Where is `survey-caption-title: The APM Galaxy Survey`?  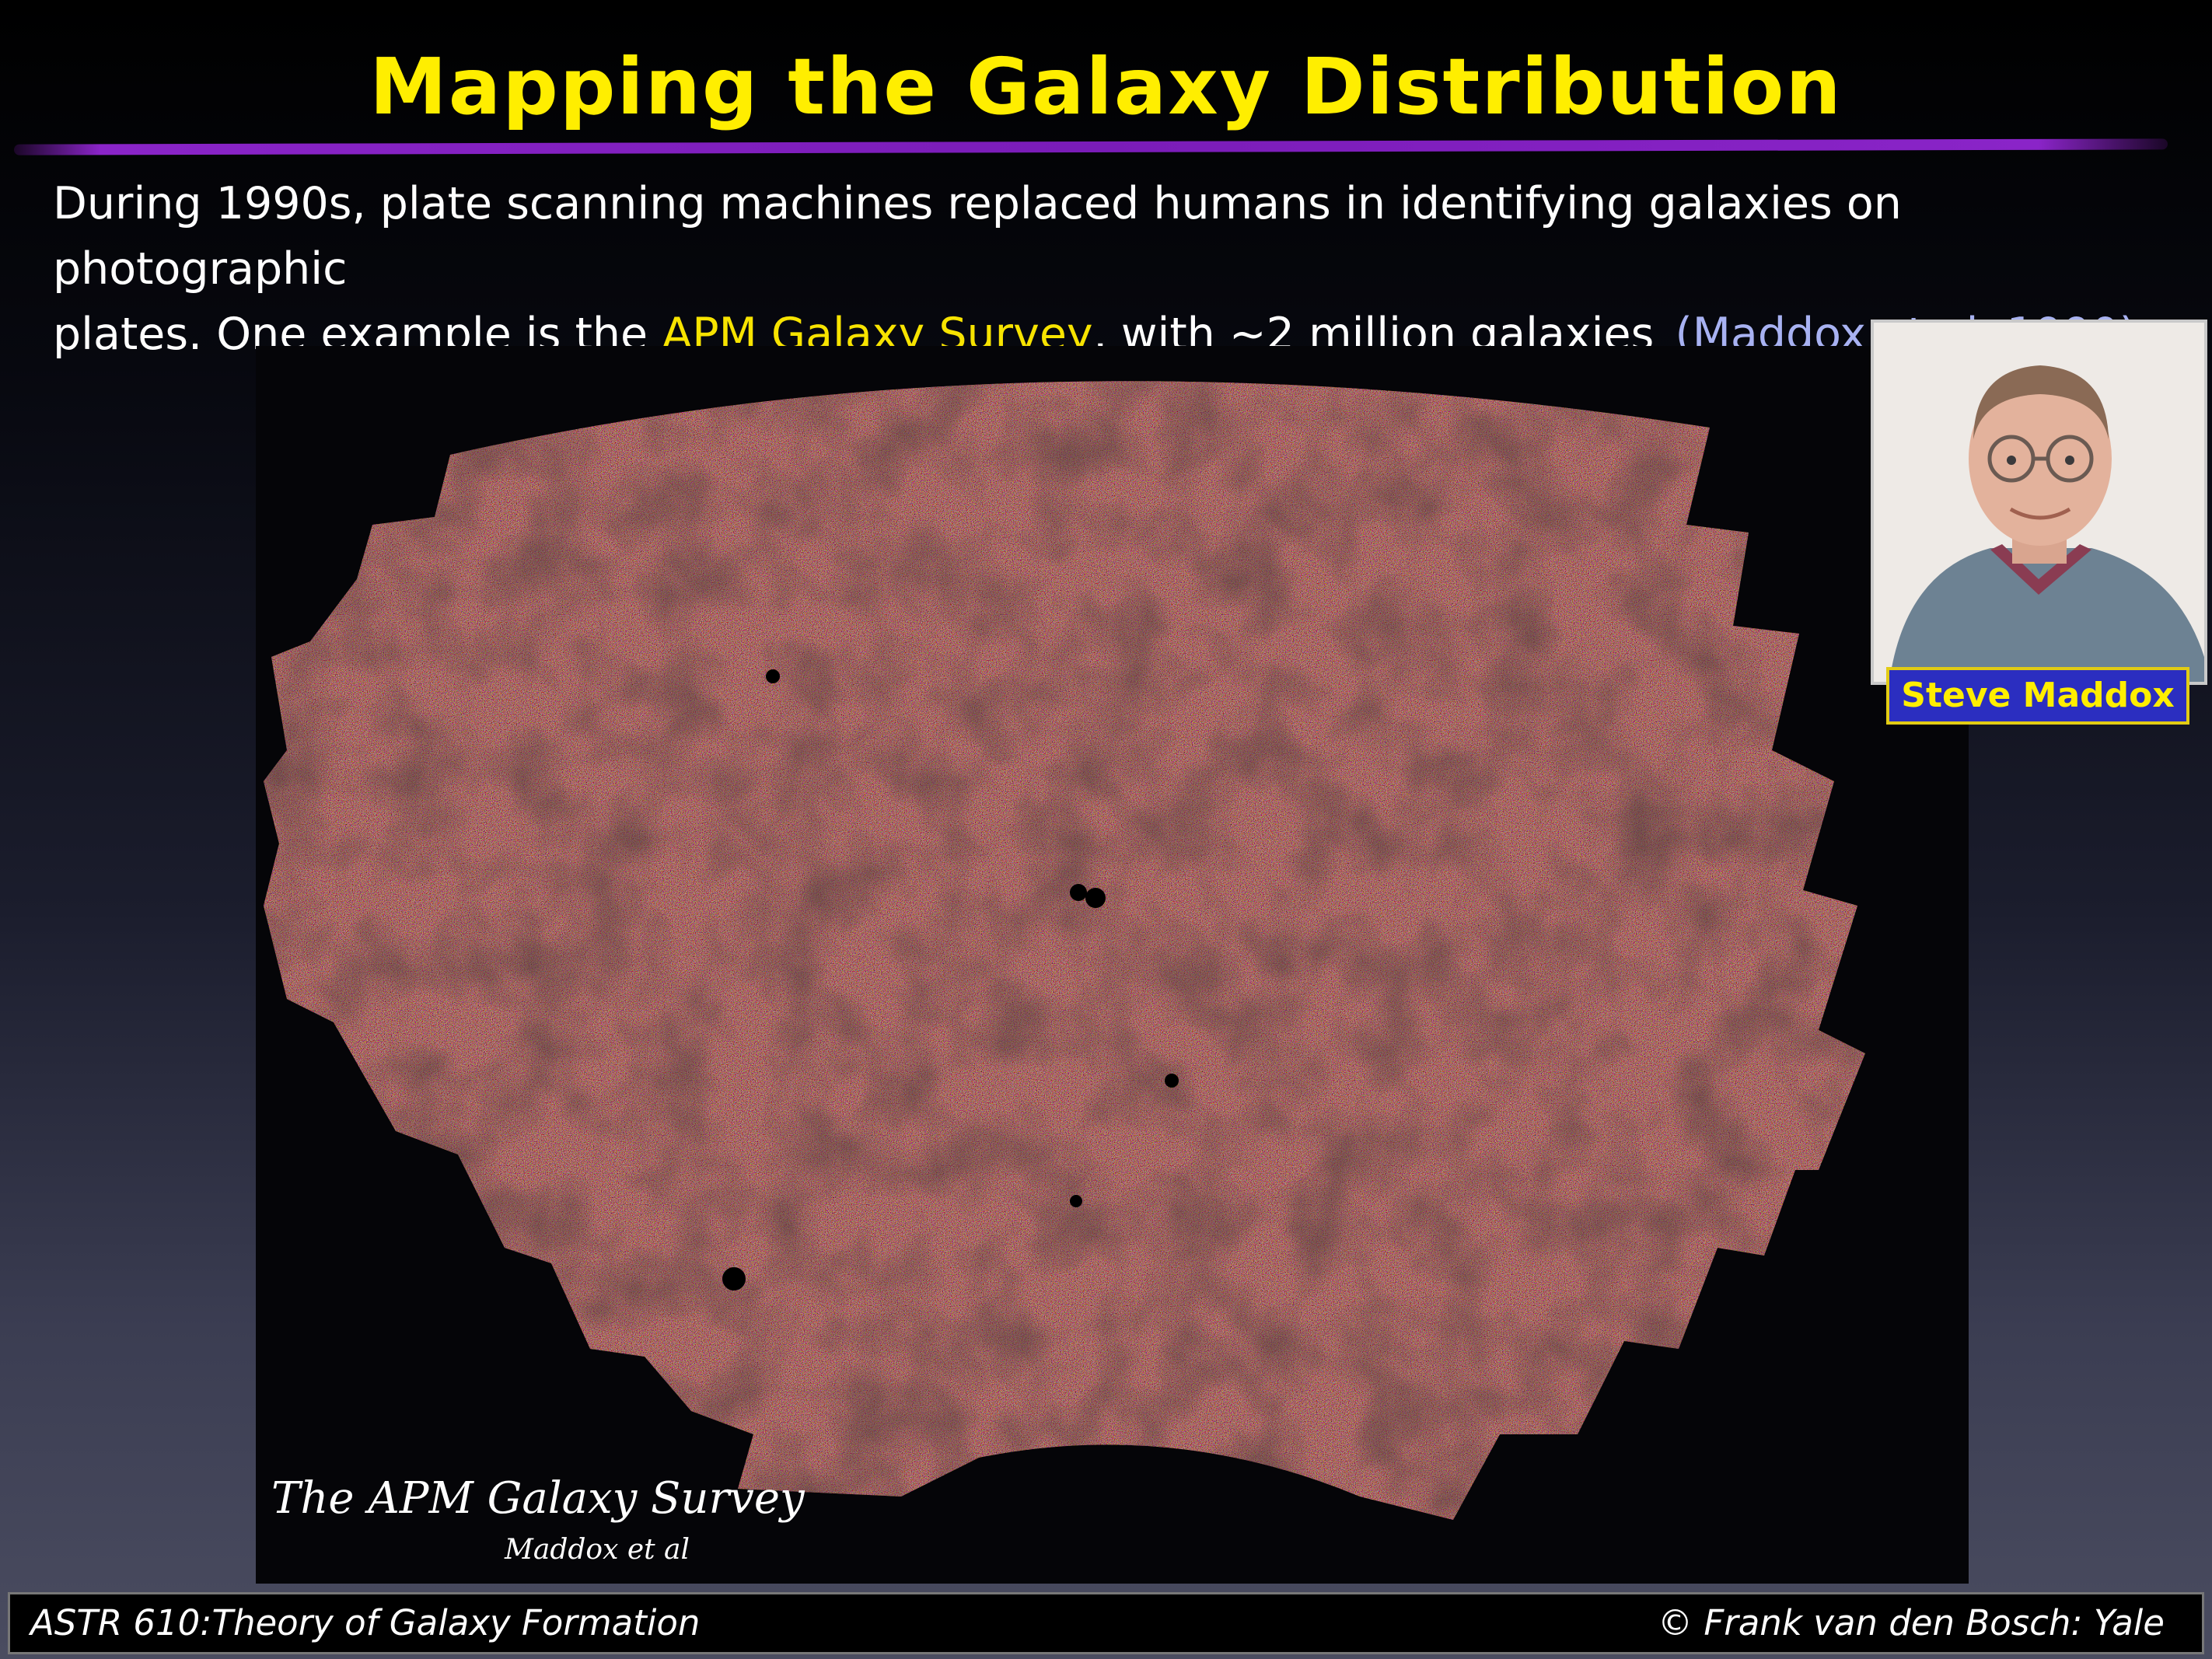 survey-caption-title: The APM Galaxy Survey is located at coordinates (538, 1498).